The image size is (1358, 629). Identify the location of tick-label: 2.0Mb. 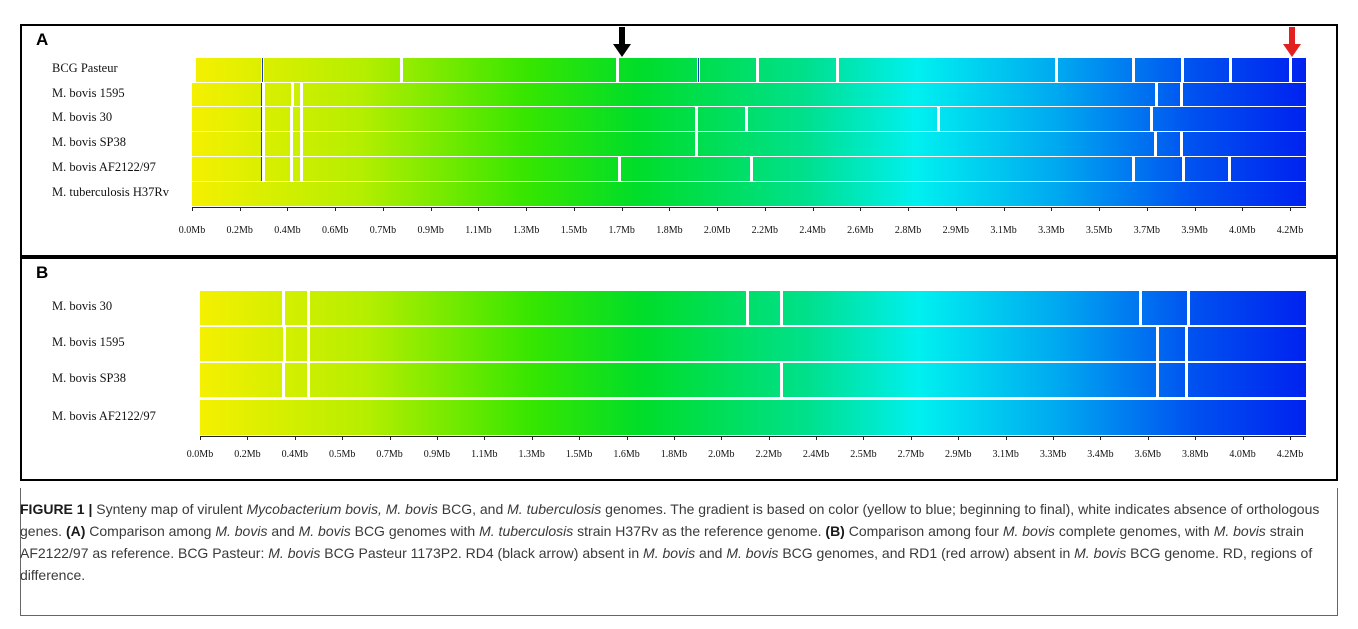
(717, 230).